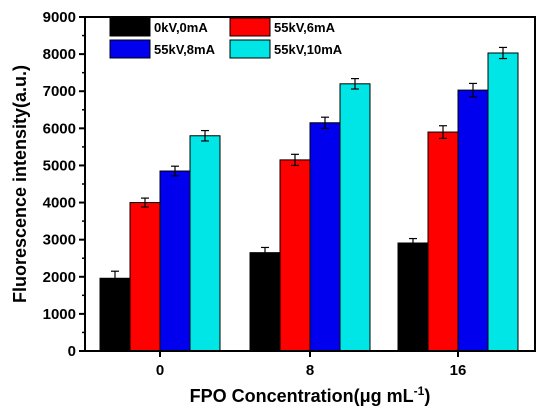  I want to click on y-tick-label: 7000, so click(59, 91).